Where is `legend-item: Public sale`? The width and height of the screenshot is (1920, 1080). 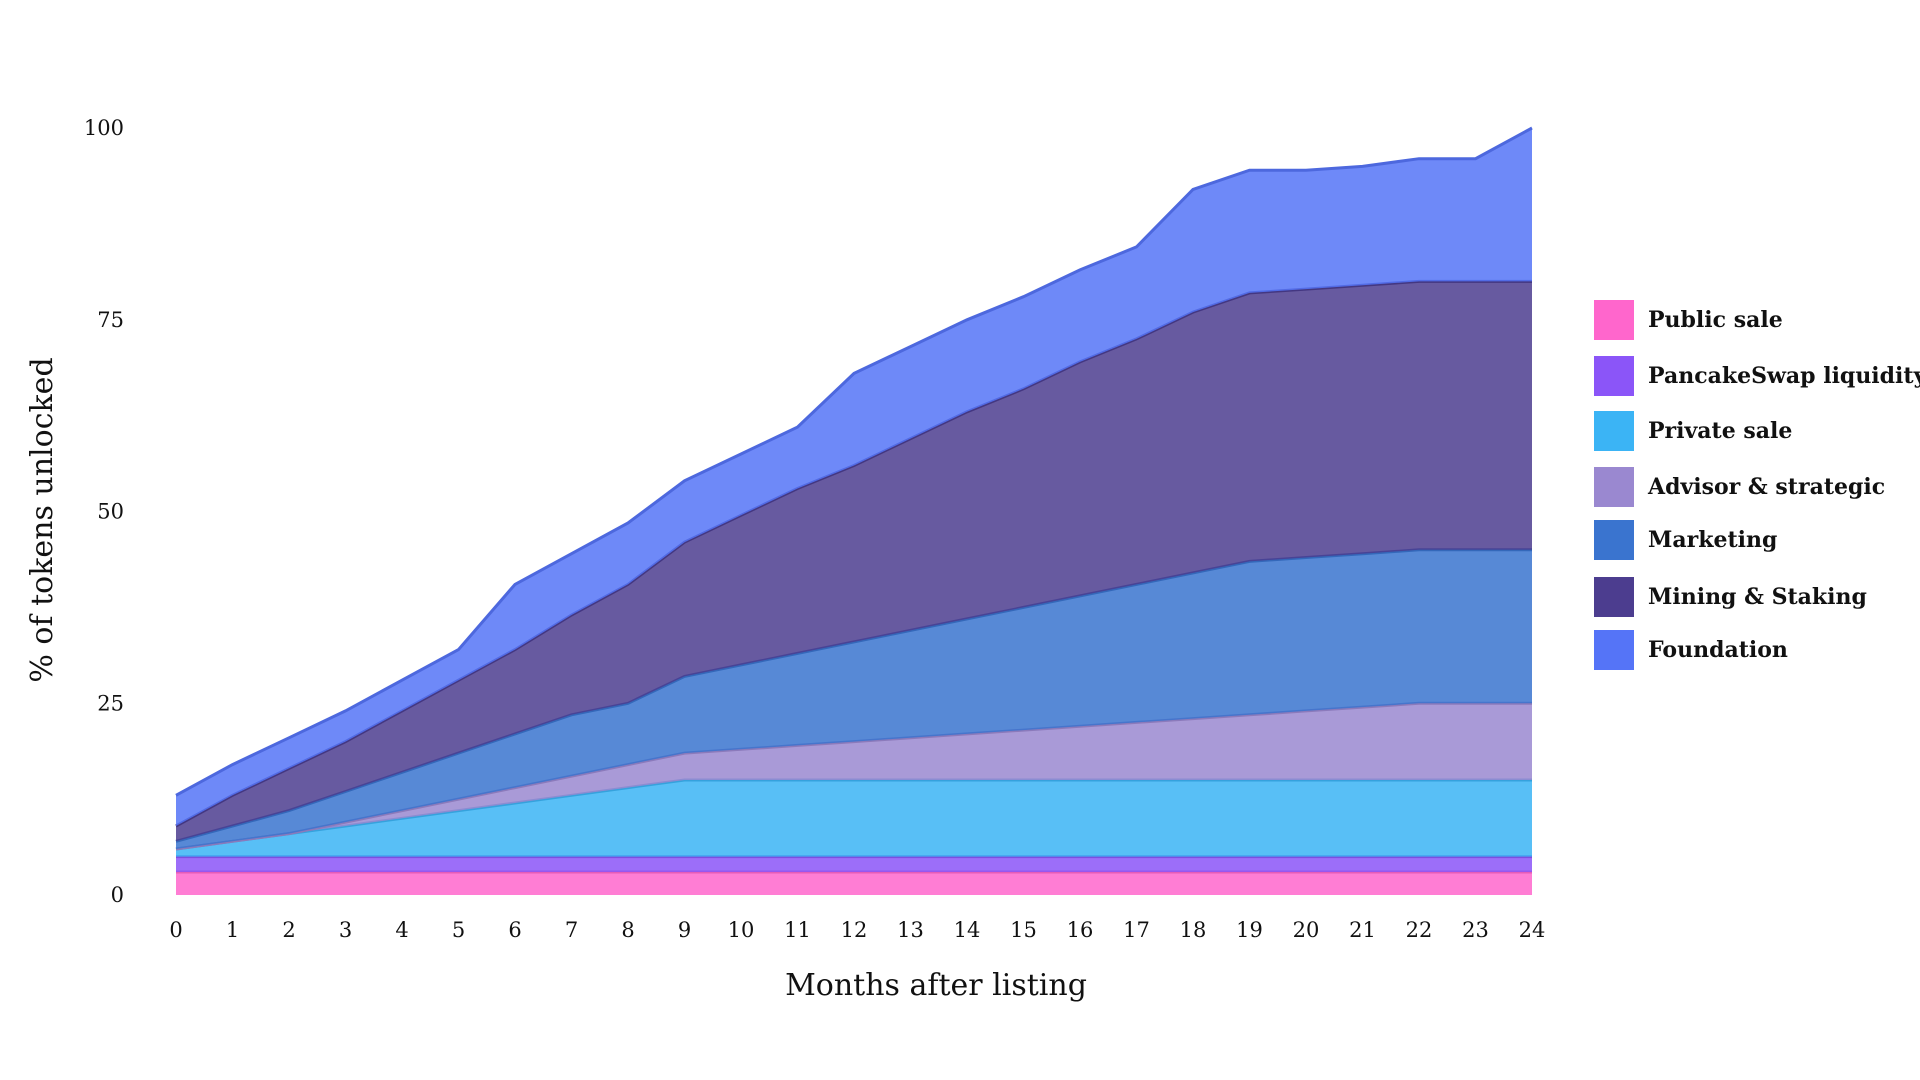 legend-item: Public sale is located at coordinates (1688, 320).